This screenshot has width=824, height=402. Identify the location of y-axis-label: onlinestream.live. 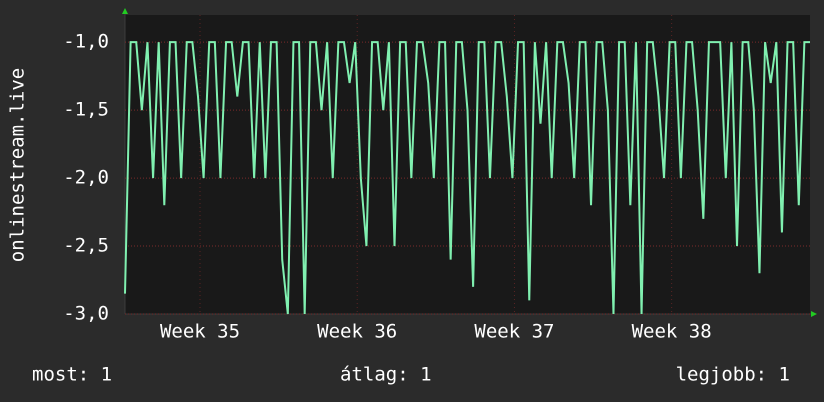
(18, 165).